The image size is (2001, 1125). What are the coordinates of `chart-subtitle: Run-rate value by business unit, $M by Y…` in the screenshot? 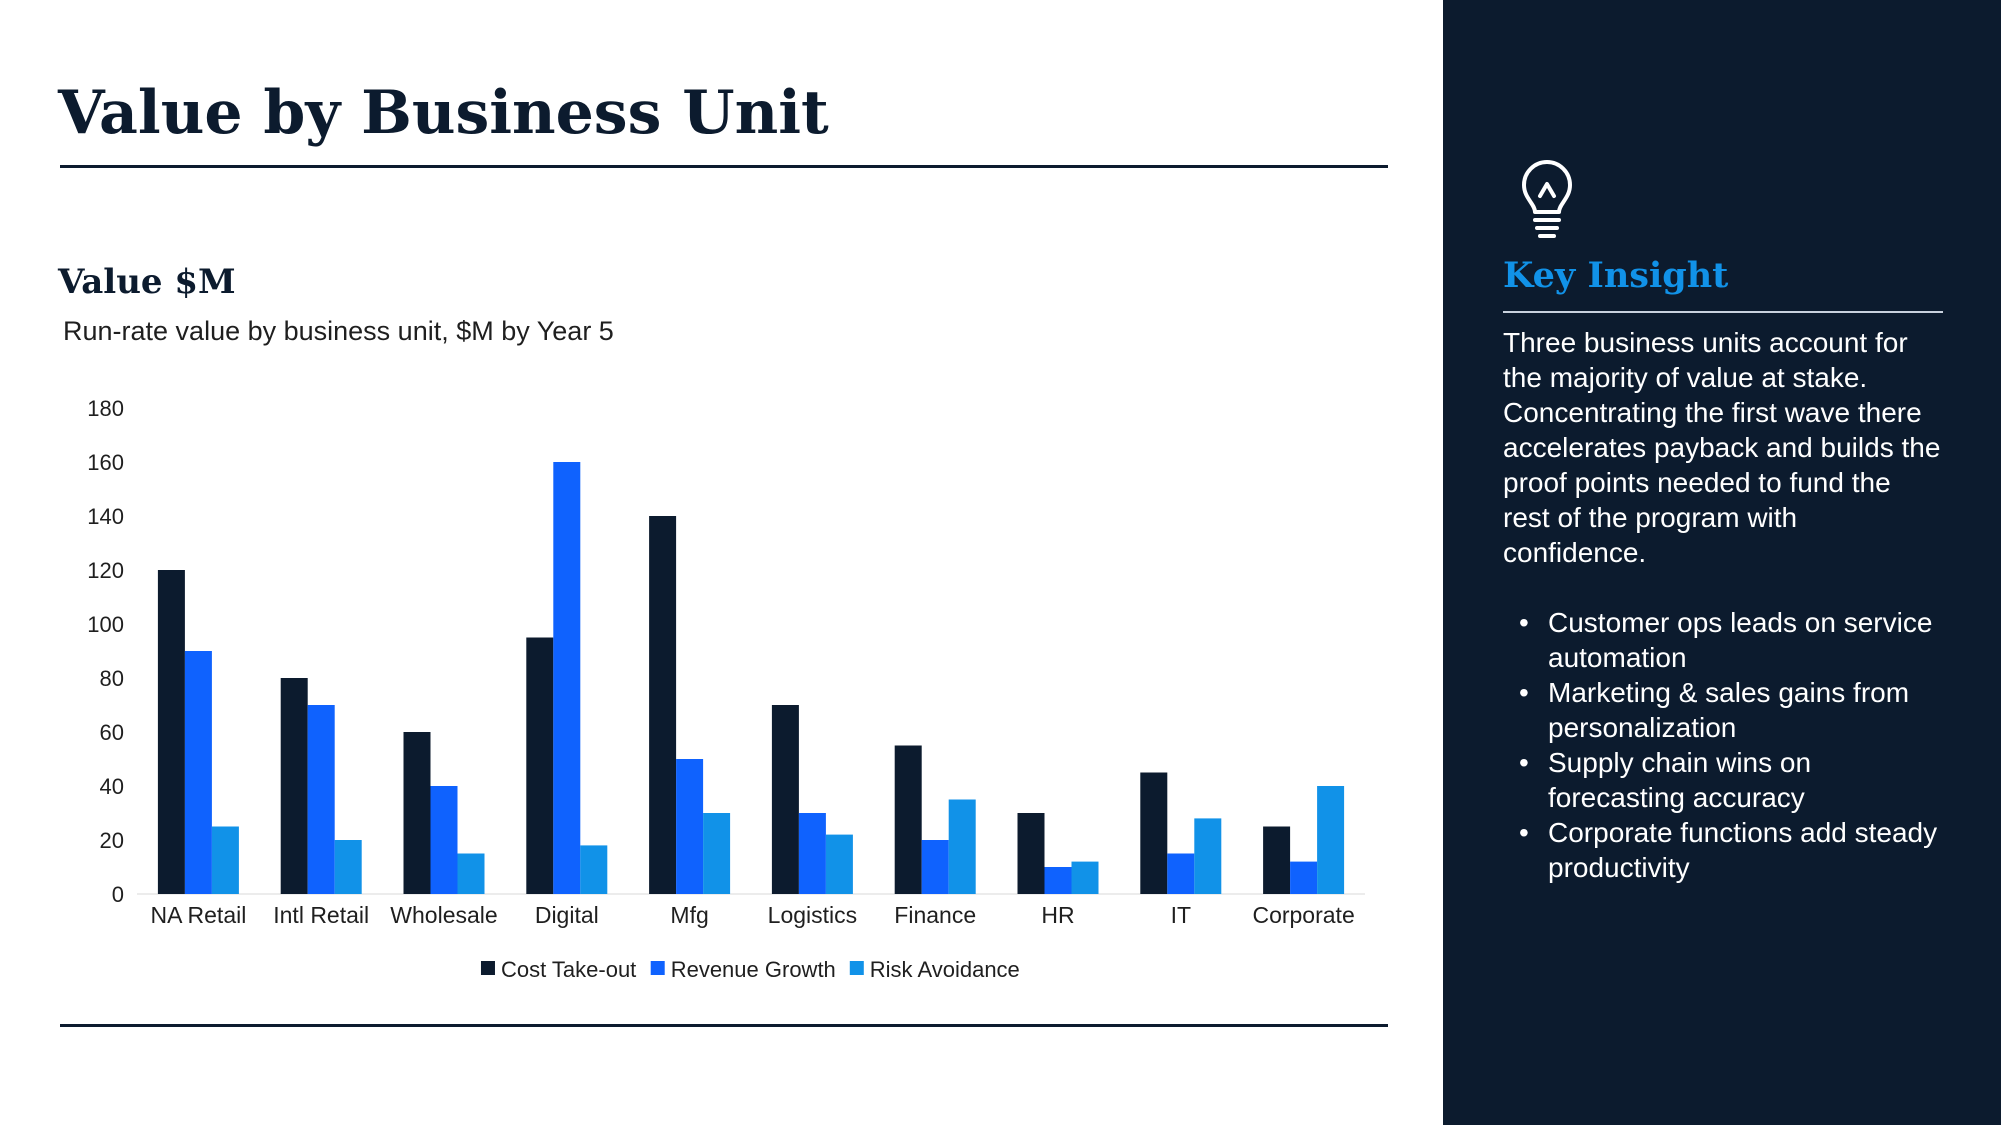 It's located at (338, 331).